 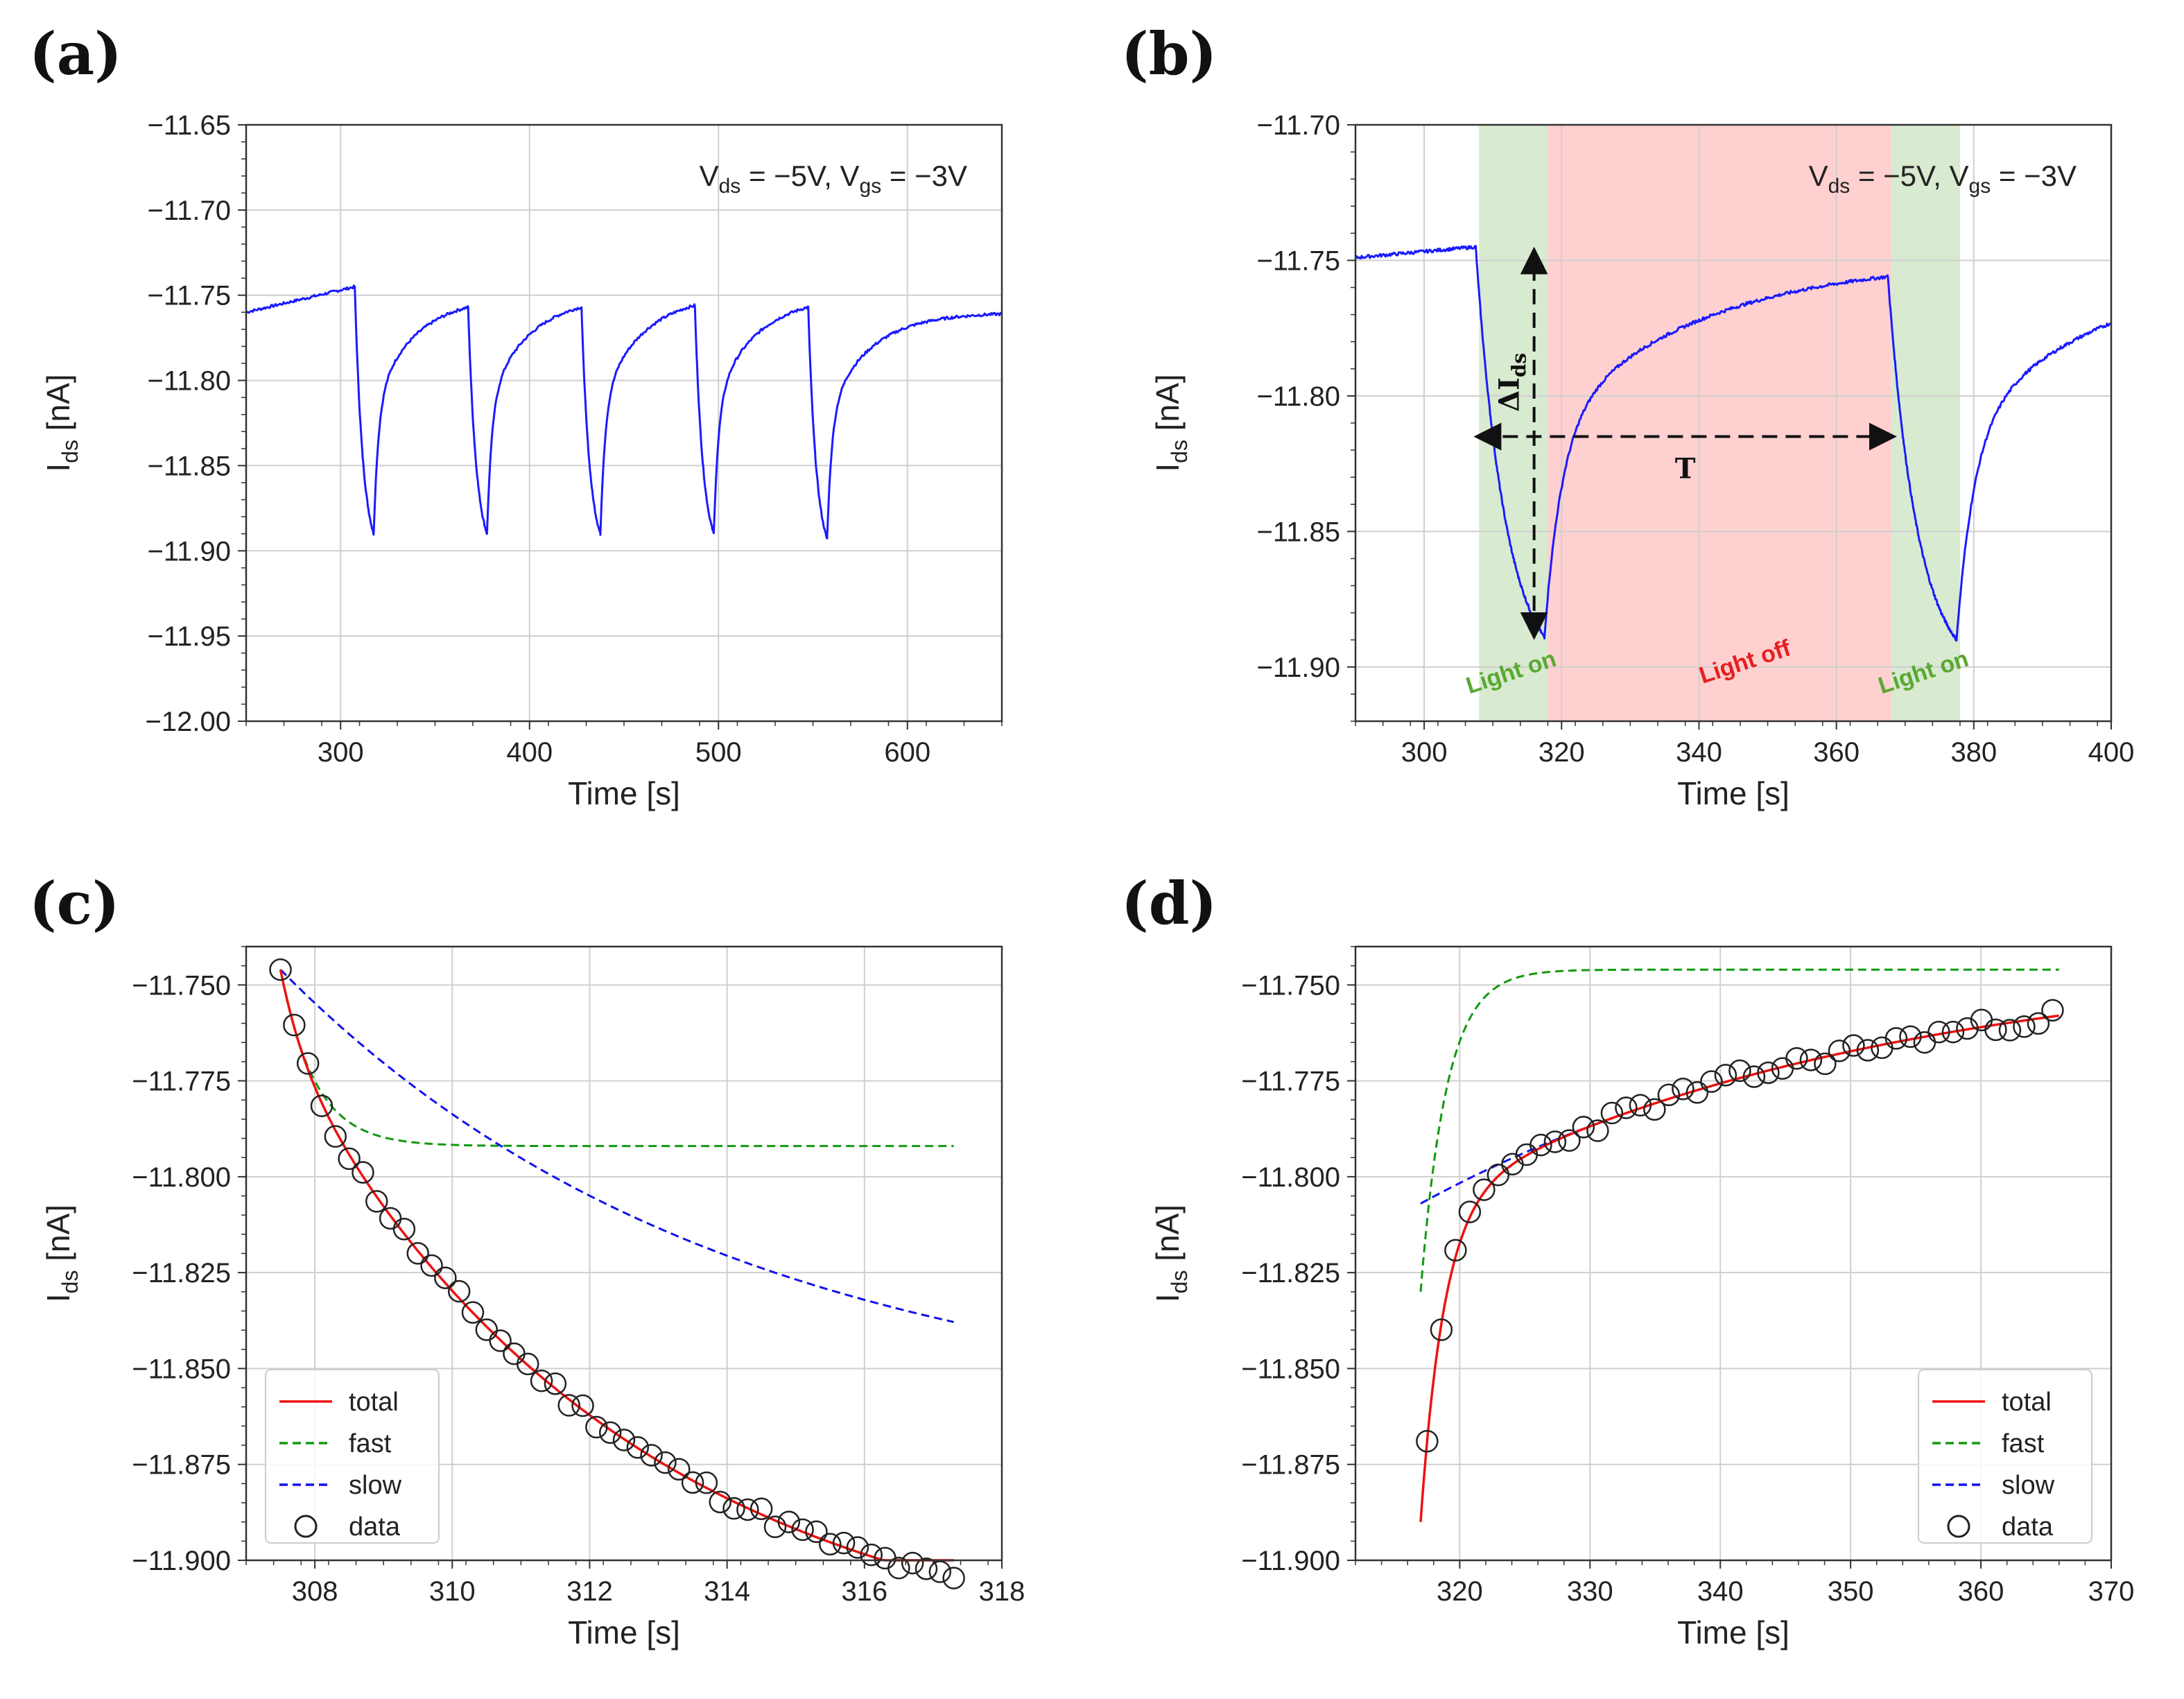 I want to click on y-axis-title: Ids [nA], so click(x=1171, y=1253).